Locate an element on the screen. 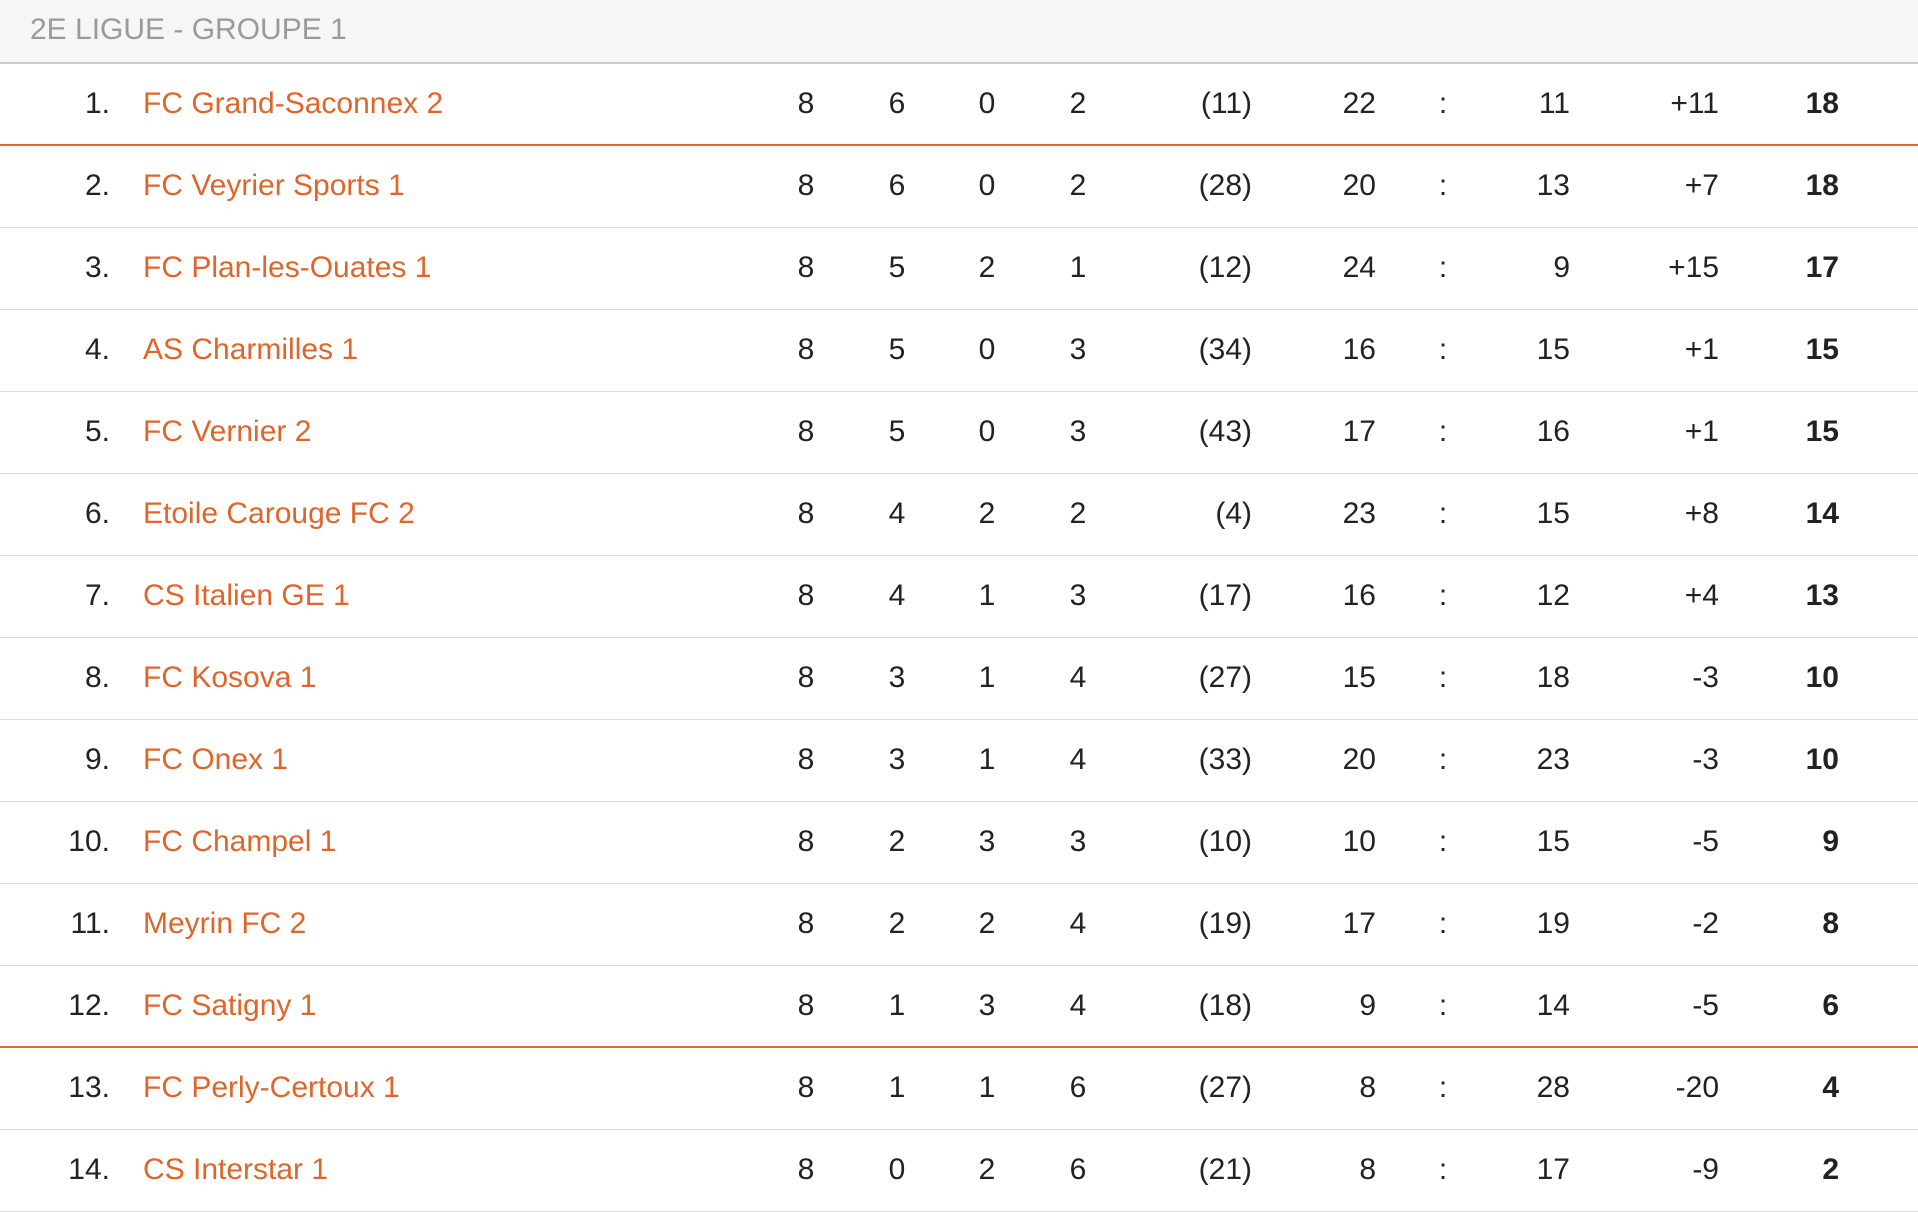  goals-against-cell: 13 is located at coordinates (1553, 185).